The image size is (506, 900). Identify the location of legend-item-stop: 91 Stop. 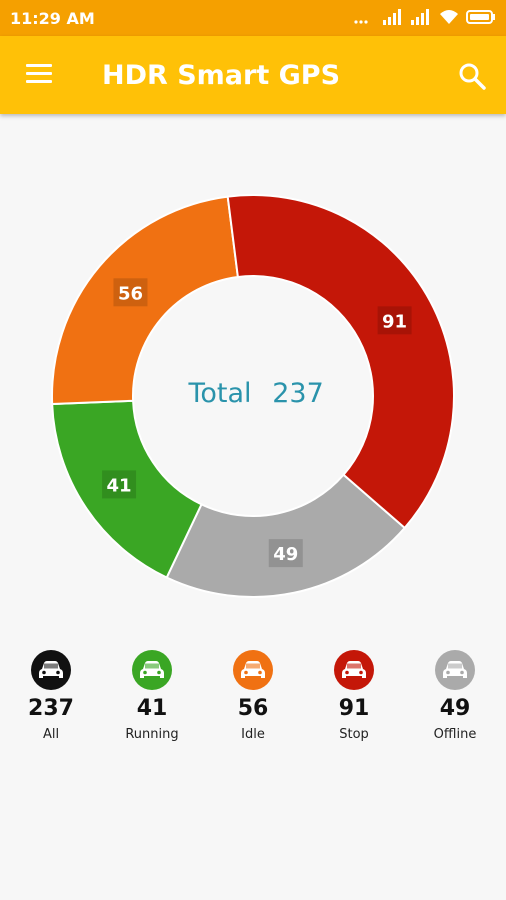
(354, 696).